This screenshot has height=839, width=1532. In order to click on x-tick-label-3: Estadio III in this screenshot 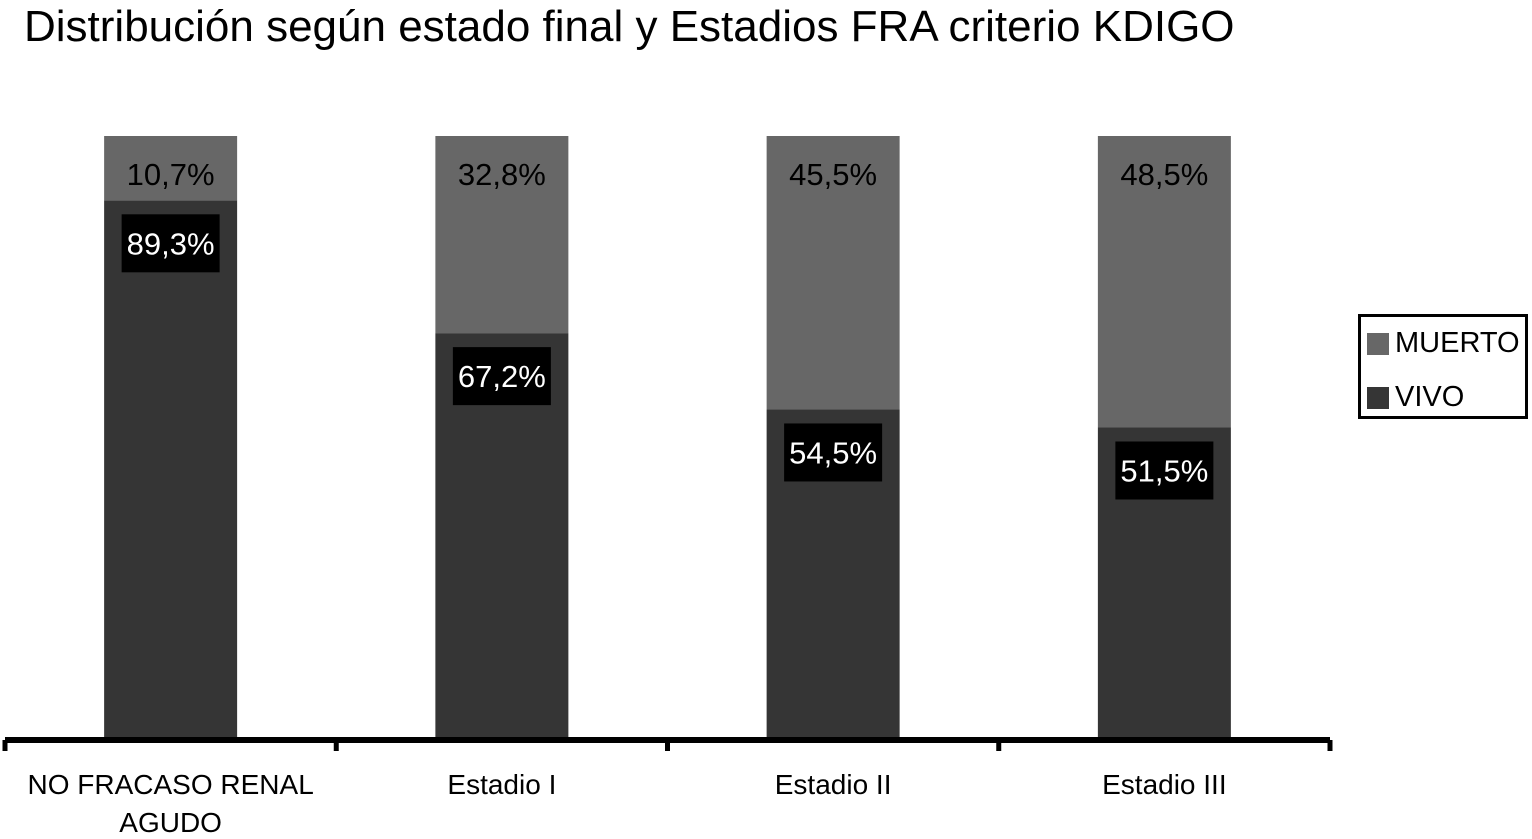, I will do `click(1164, 784)`.